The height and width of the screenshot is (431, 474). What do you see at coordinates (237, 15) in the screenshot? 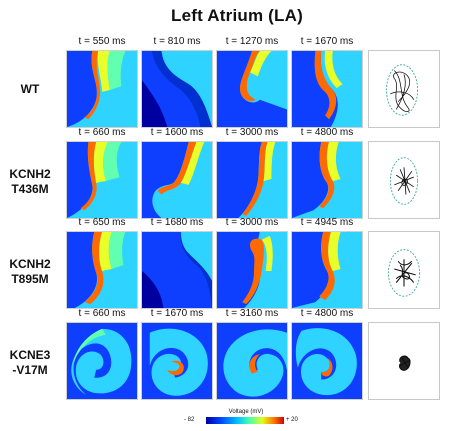
I see `figure-title: Left Atrium (LA)` at bounding box center [237, 15].